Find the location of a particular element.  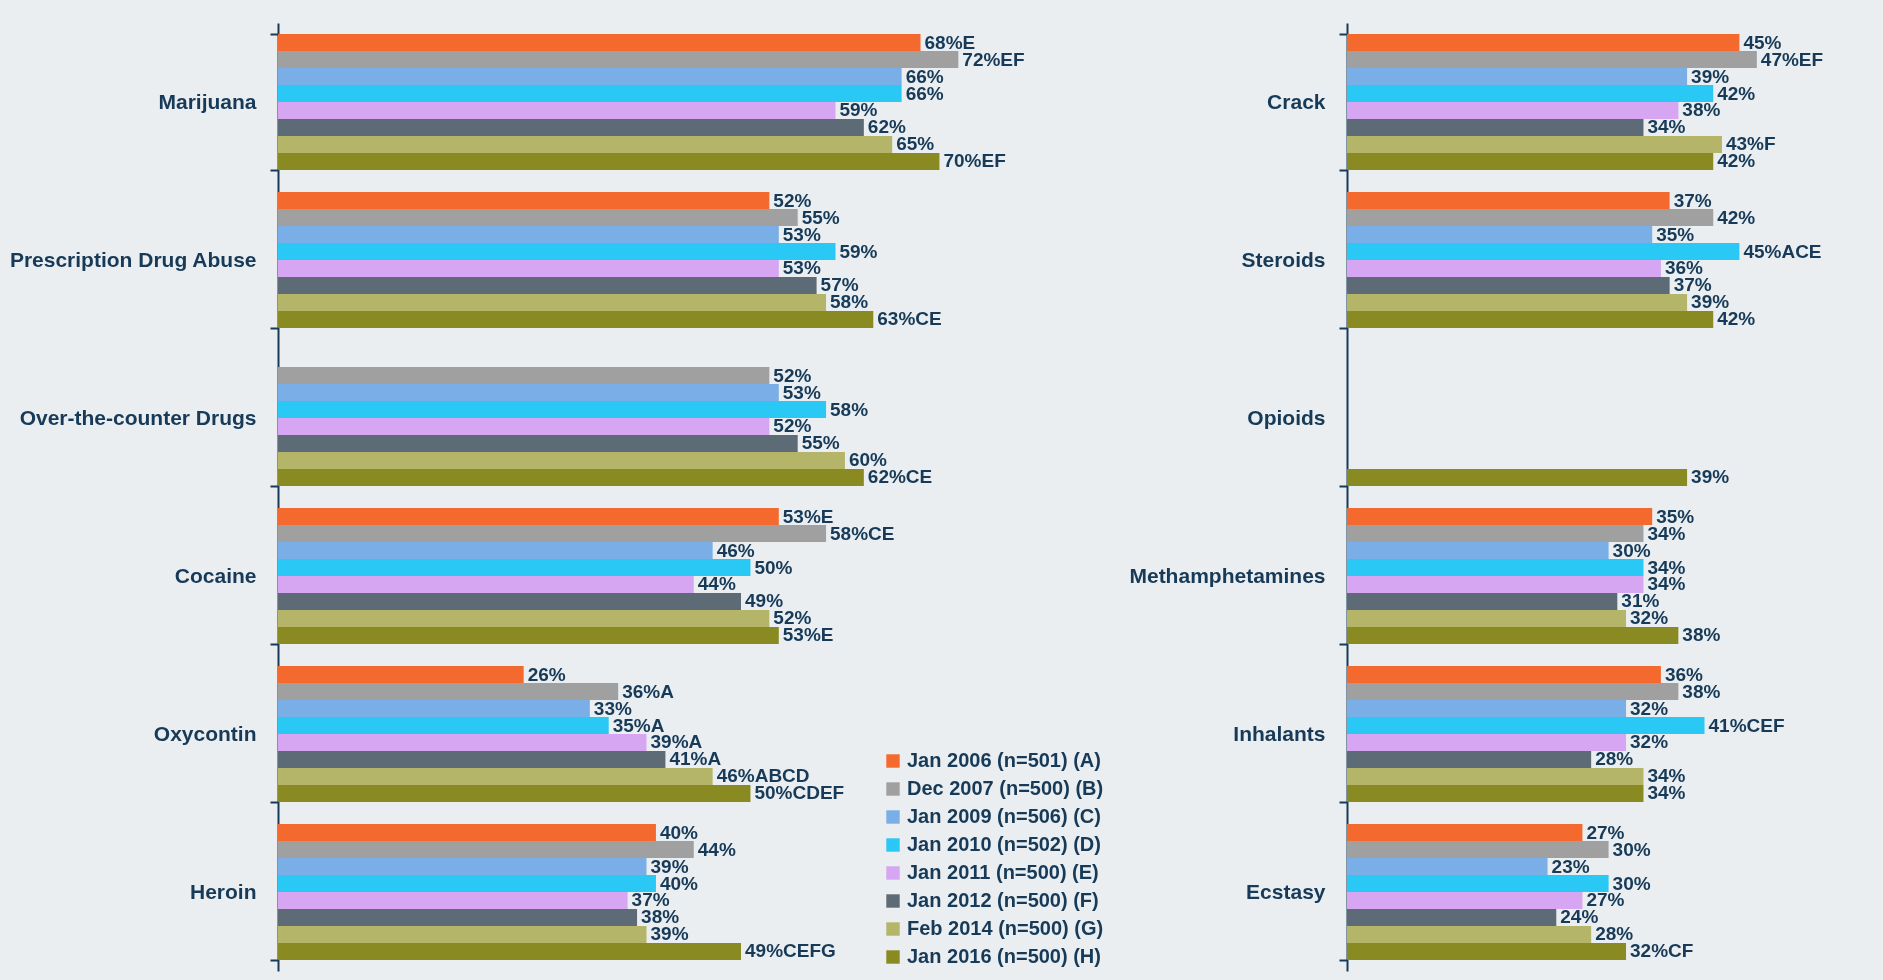

y-tick-label: Steroids is located at coordinates (1283, 259).